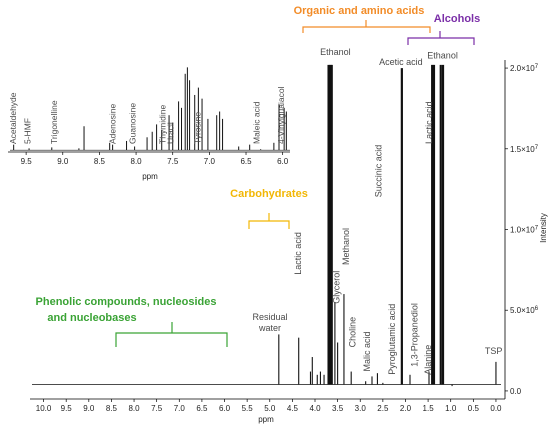 This screenshot has width=550, height=428. Describe the element at coordinates (315, 408) in the screenshot. I see `main-x-tick-label: 4.0` at that location.